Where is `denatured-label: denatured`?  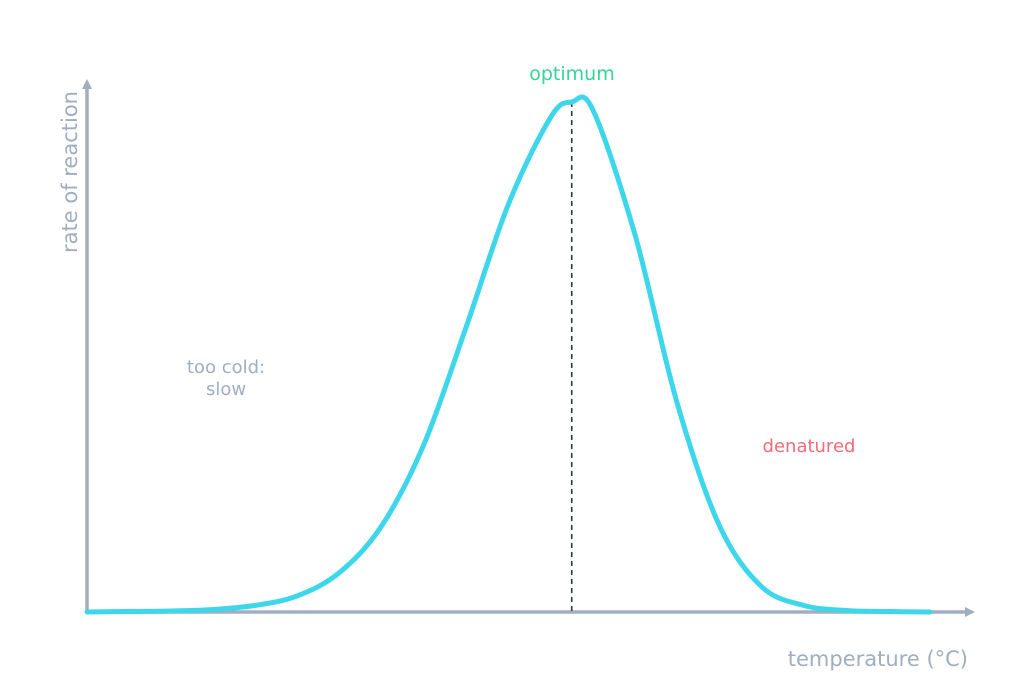
denatured-label: denatured is located at coordinates (809, 446).